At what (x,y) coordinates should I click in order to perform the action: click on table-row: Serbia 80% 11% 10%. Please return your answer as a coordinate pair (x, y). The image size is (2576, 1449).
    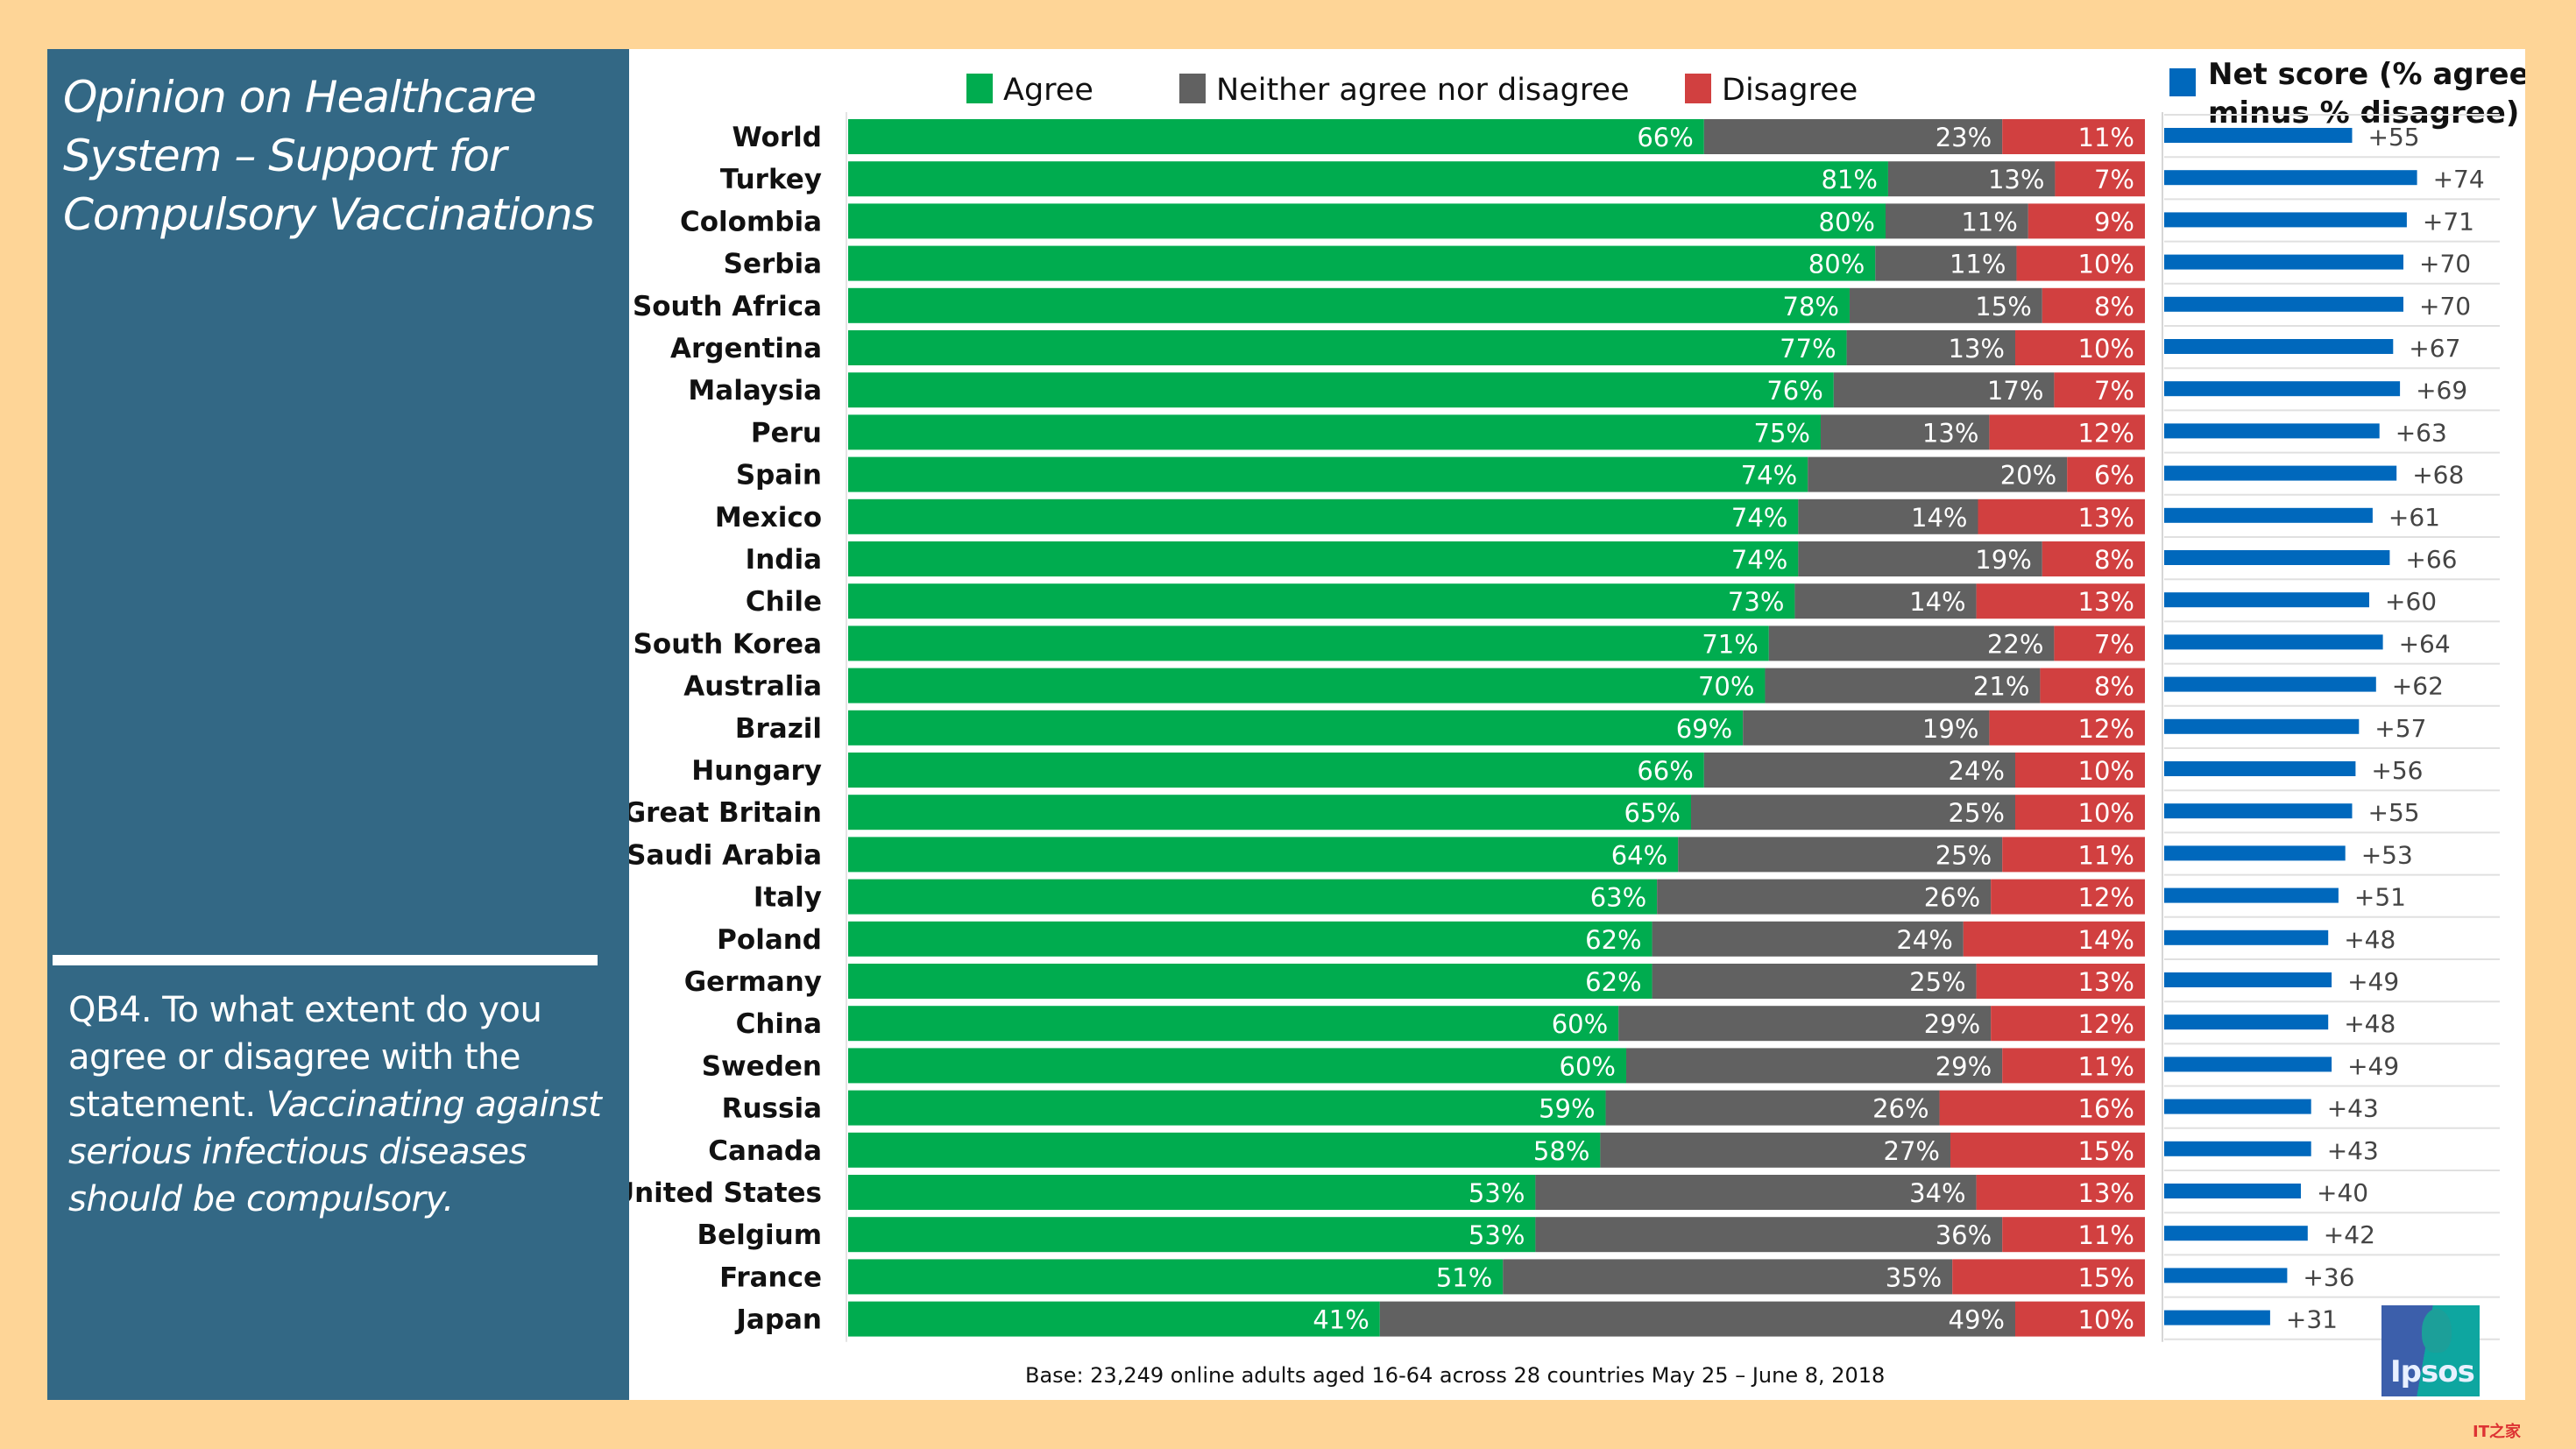
    Looking at the image, I should click on (1434, 263).